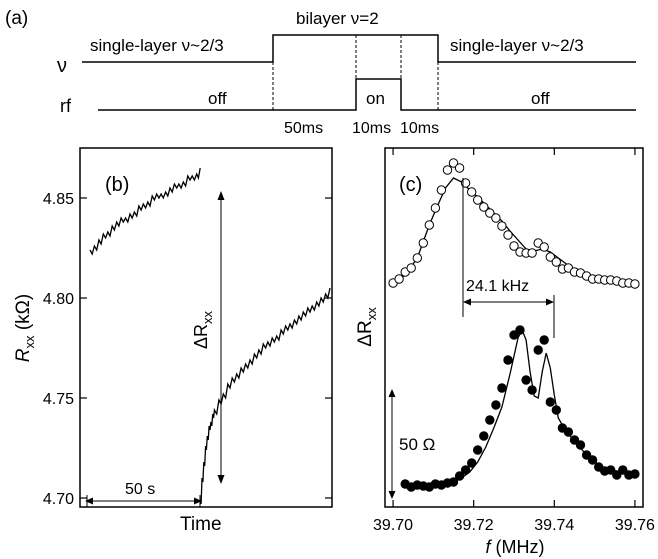  I want to click on delta-r-arrow, so click(221, 337).